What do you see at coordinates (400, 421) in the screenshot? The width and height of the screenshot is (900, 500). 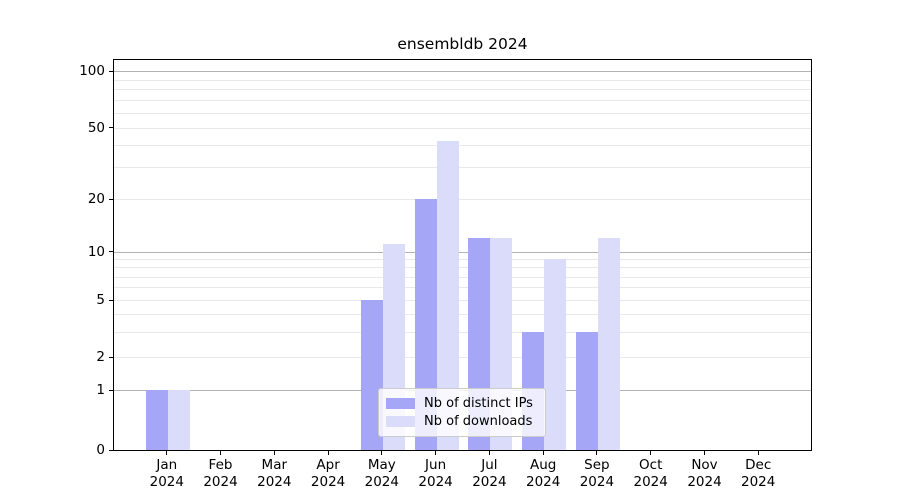 I see `legend-swatch-downloads` at bounding box center [400, 421].